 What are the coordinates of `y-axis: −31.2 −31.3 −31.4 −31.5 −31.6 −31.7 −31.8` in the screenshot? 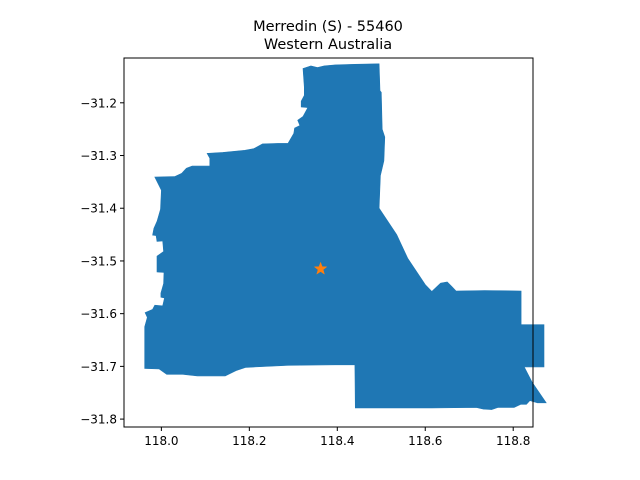 It's located at (102, 261).